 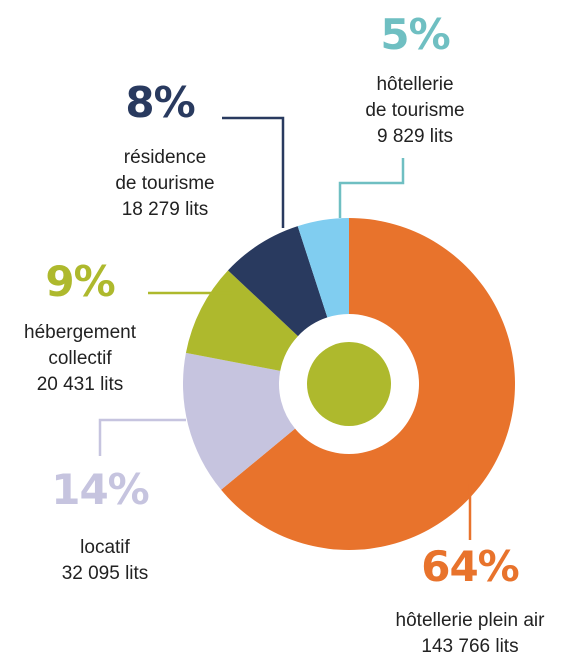 I want to click on percent-label: 9%, so click(x=80, y=281).